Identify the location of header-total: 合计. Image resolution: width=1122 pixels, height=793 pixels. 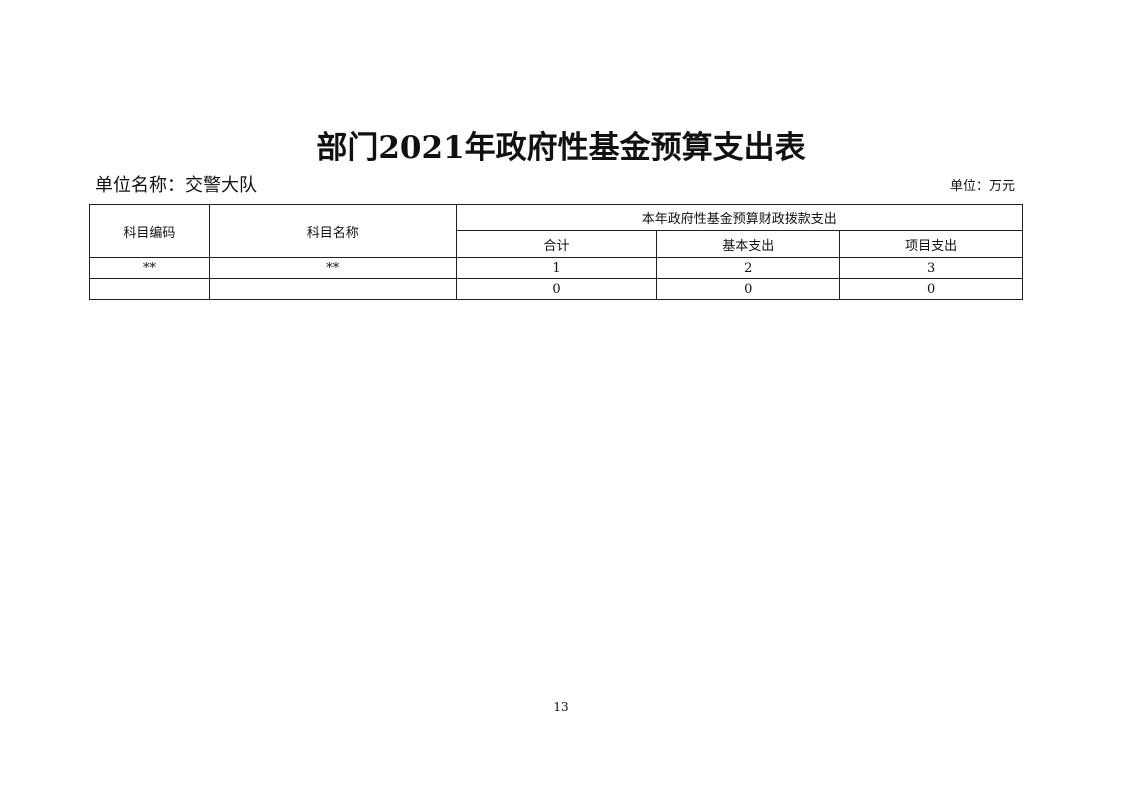
(556, 244).